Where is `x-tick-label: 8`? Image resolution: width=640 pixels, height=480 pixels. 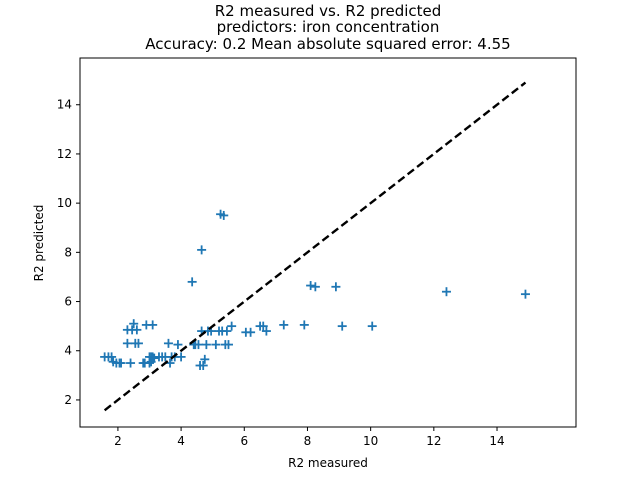
x-tick-label: 8 is located at coordinates (308, 441).